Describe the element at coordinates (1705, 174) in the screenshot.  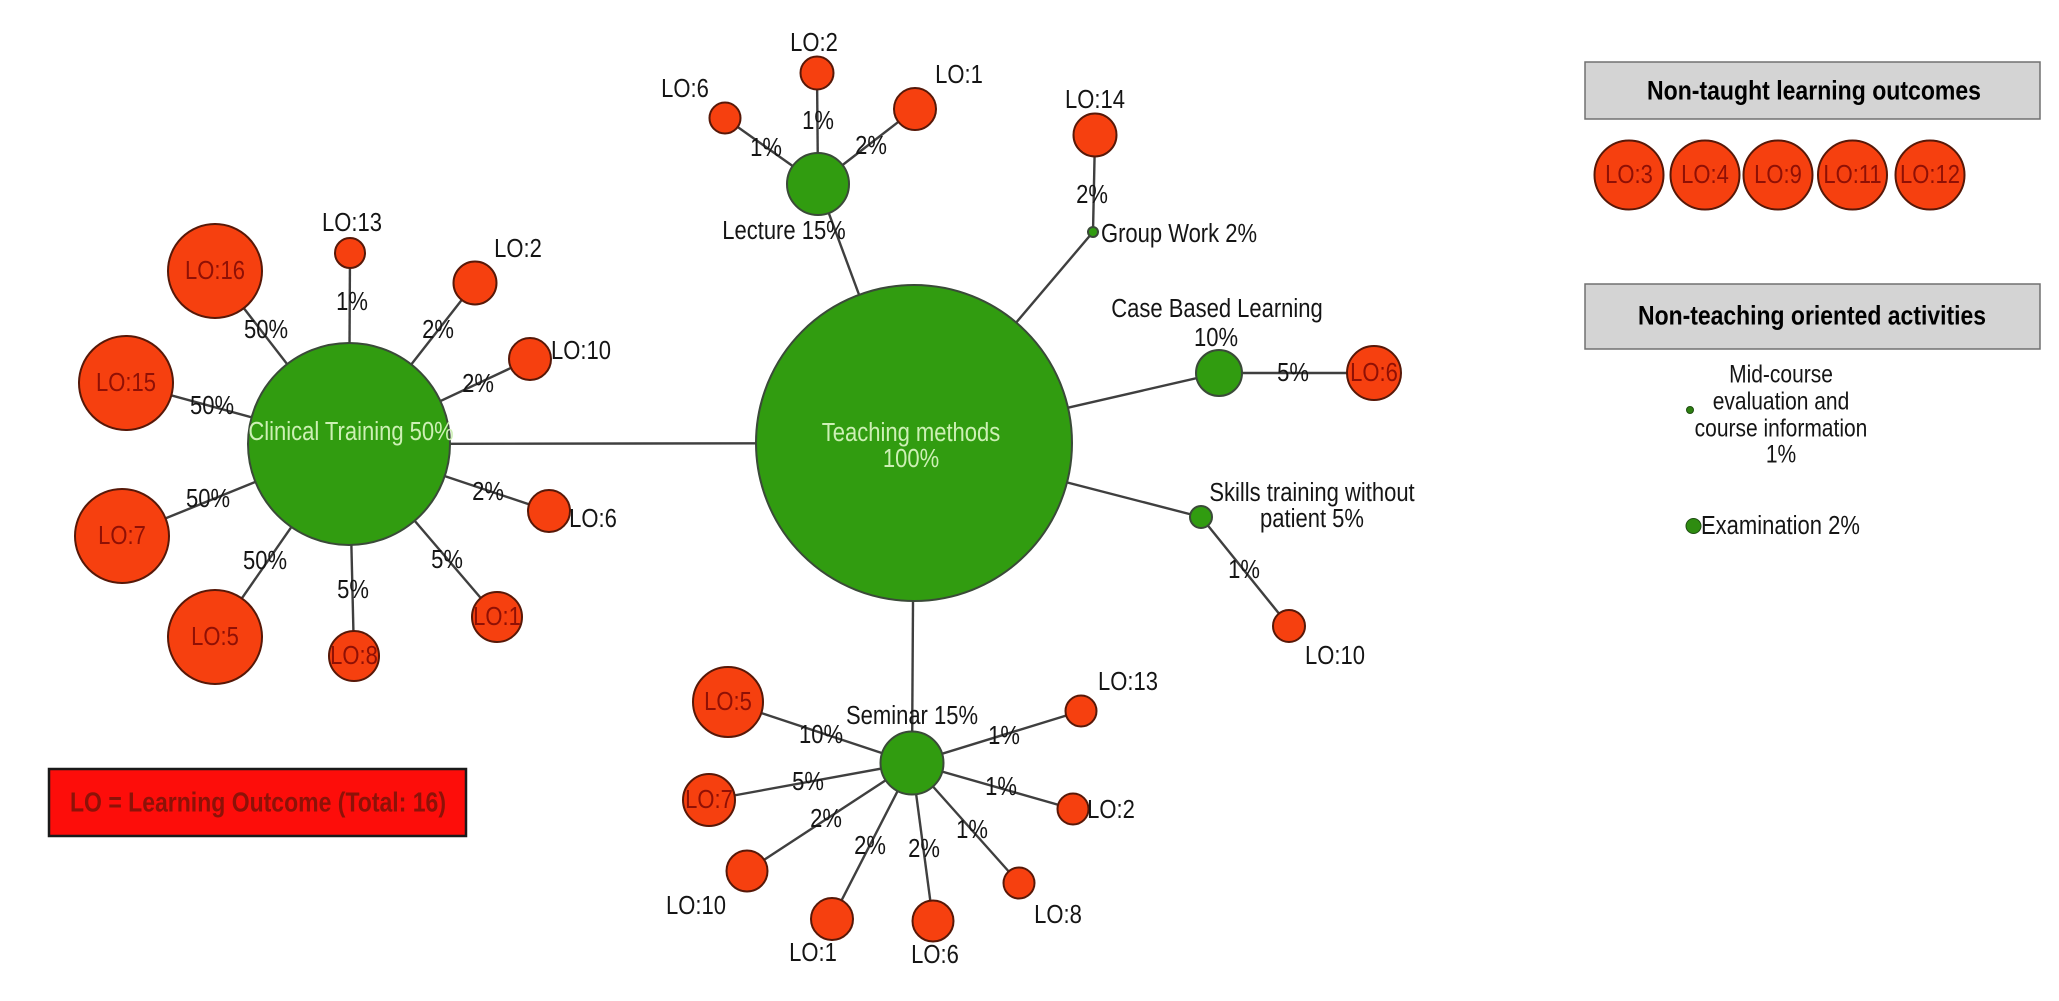
I see `svg-text: LO:4` at that location.